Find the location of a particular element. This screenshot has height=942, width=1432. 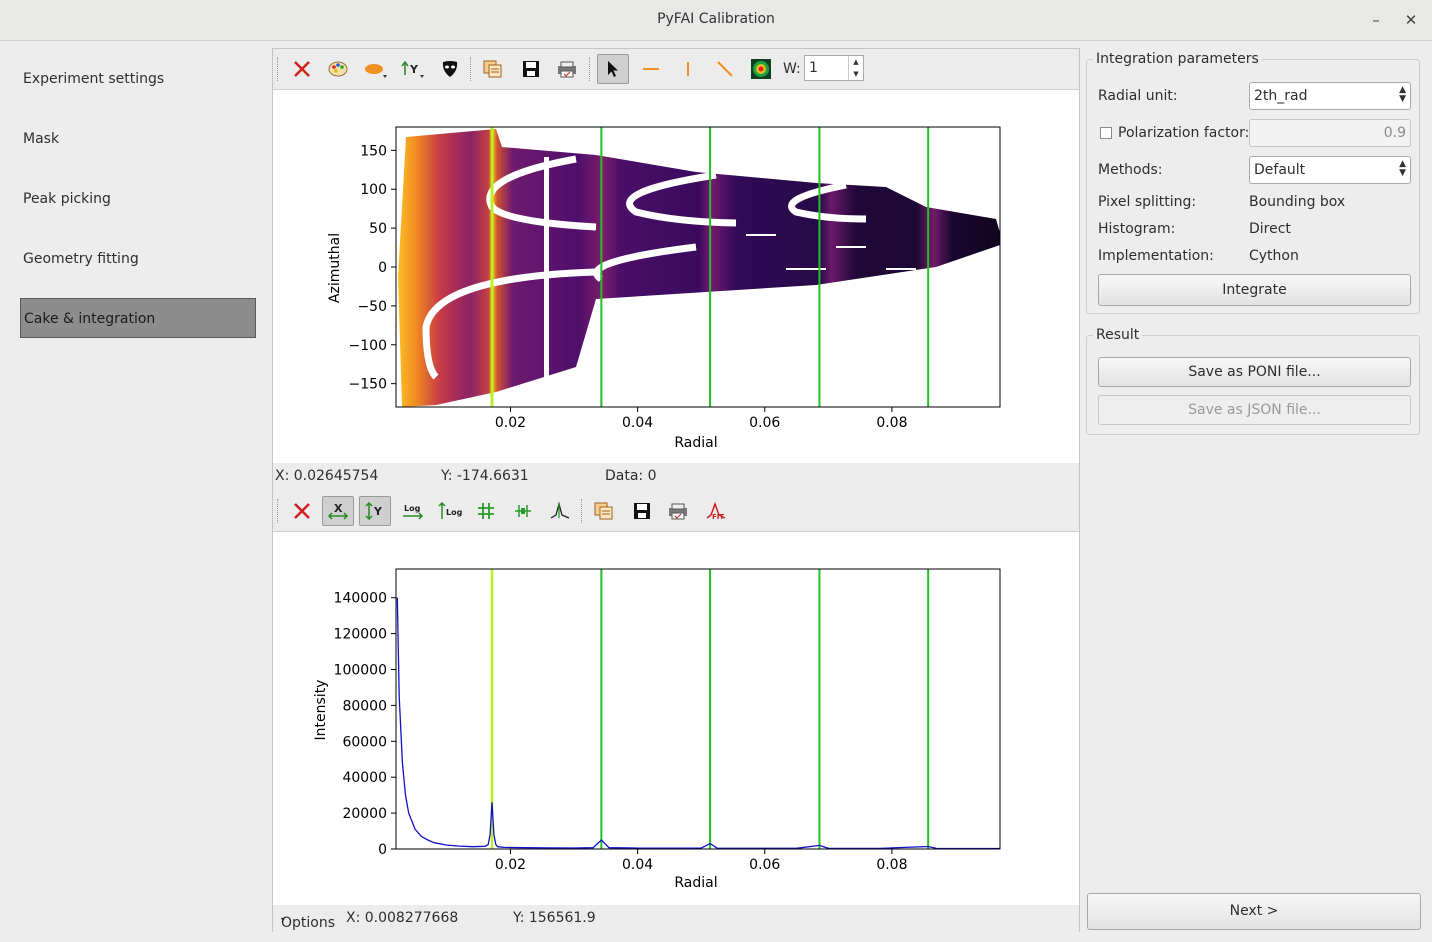

curve-ytick-label: 140000 is located at coordinates (360, 599).